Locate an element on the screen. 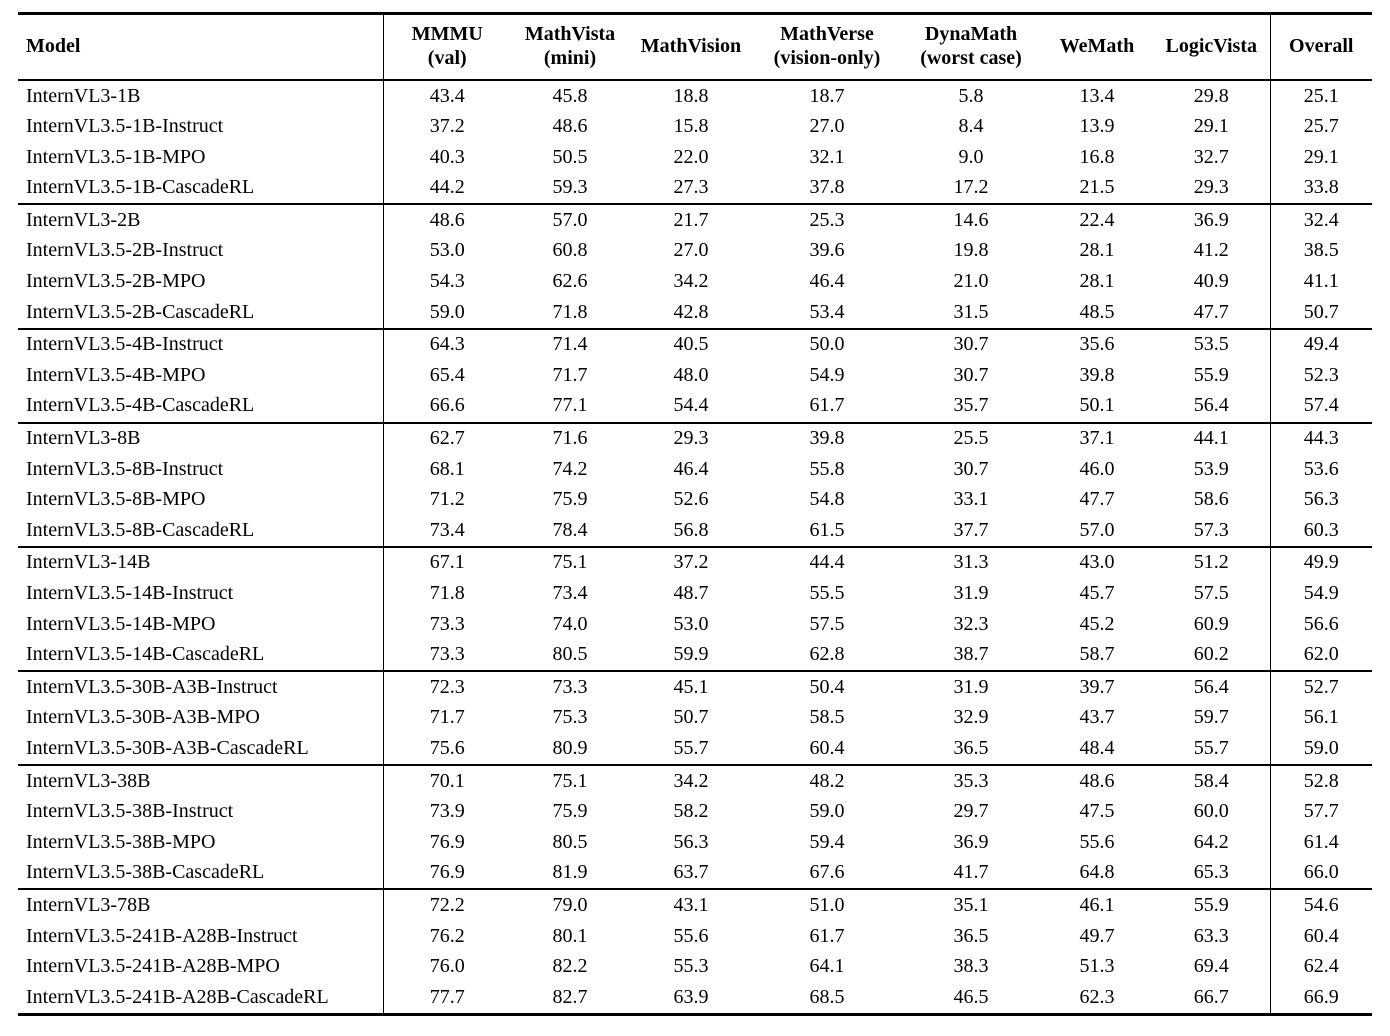  score-cell: 71.8 is located at coordinates (570, 311).